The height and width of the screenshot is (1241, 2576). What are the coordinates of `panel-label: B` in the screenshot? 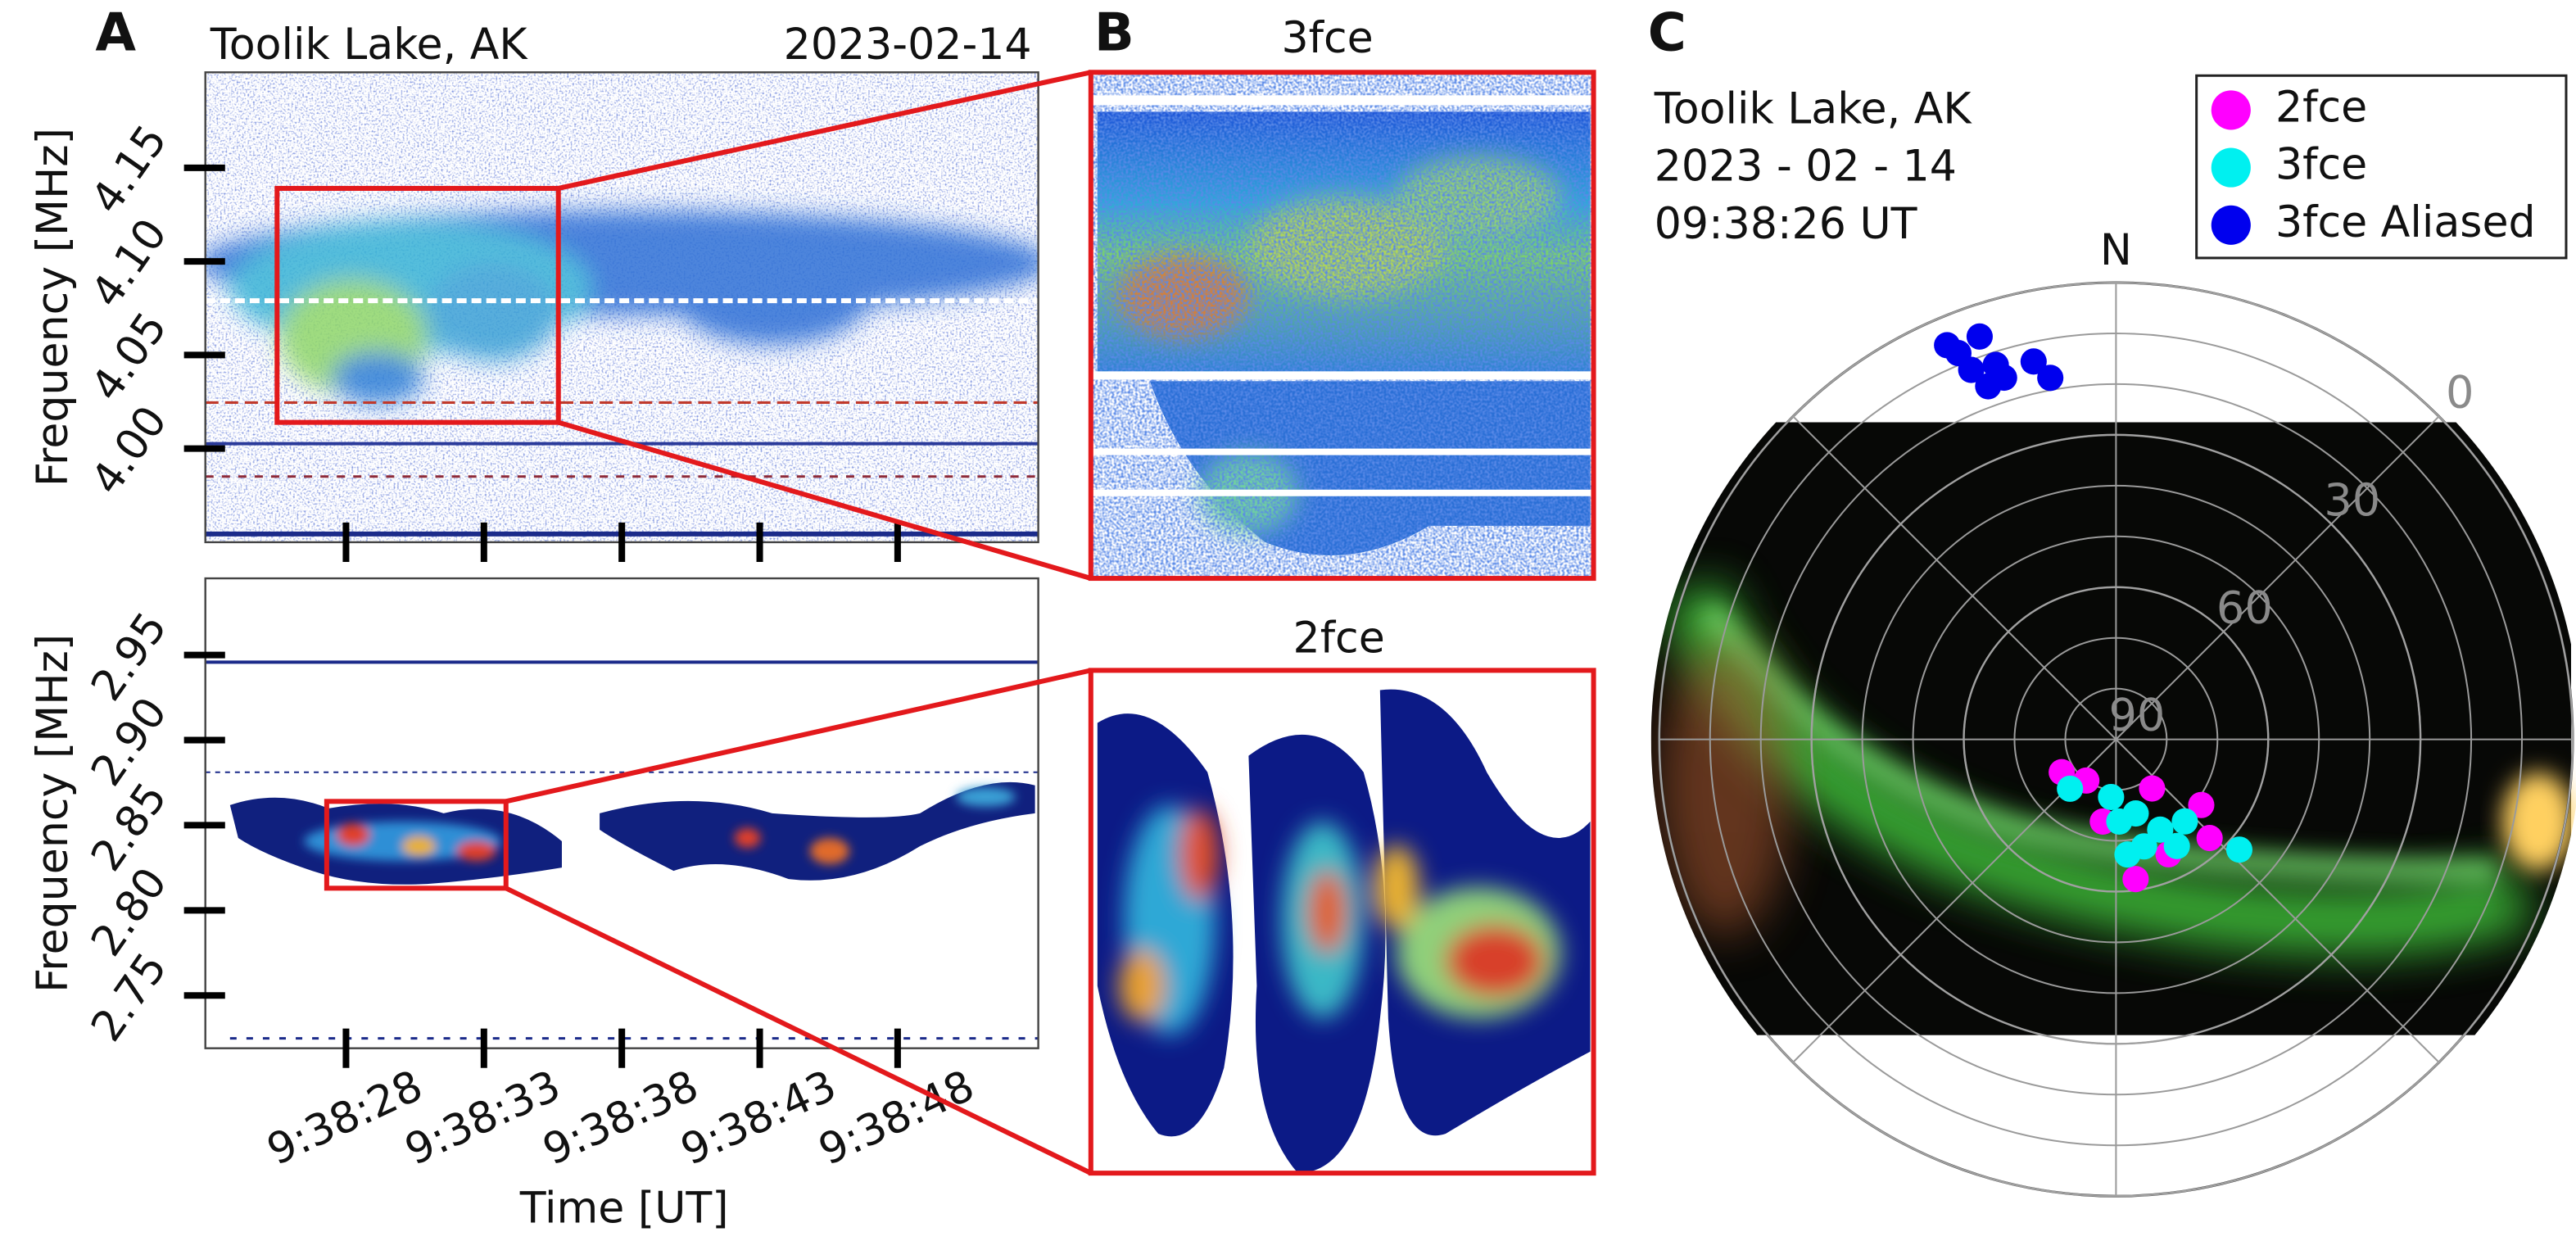 It's located at (1114, 33).